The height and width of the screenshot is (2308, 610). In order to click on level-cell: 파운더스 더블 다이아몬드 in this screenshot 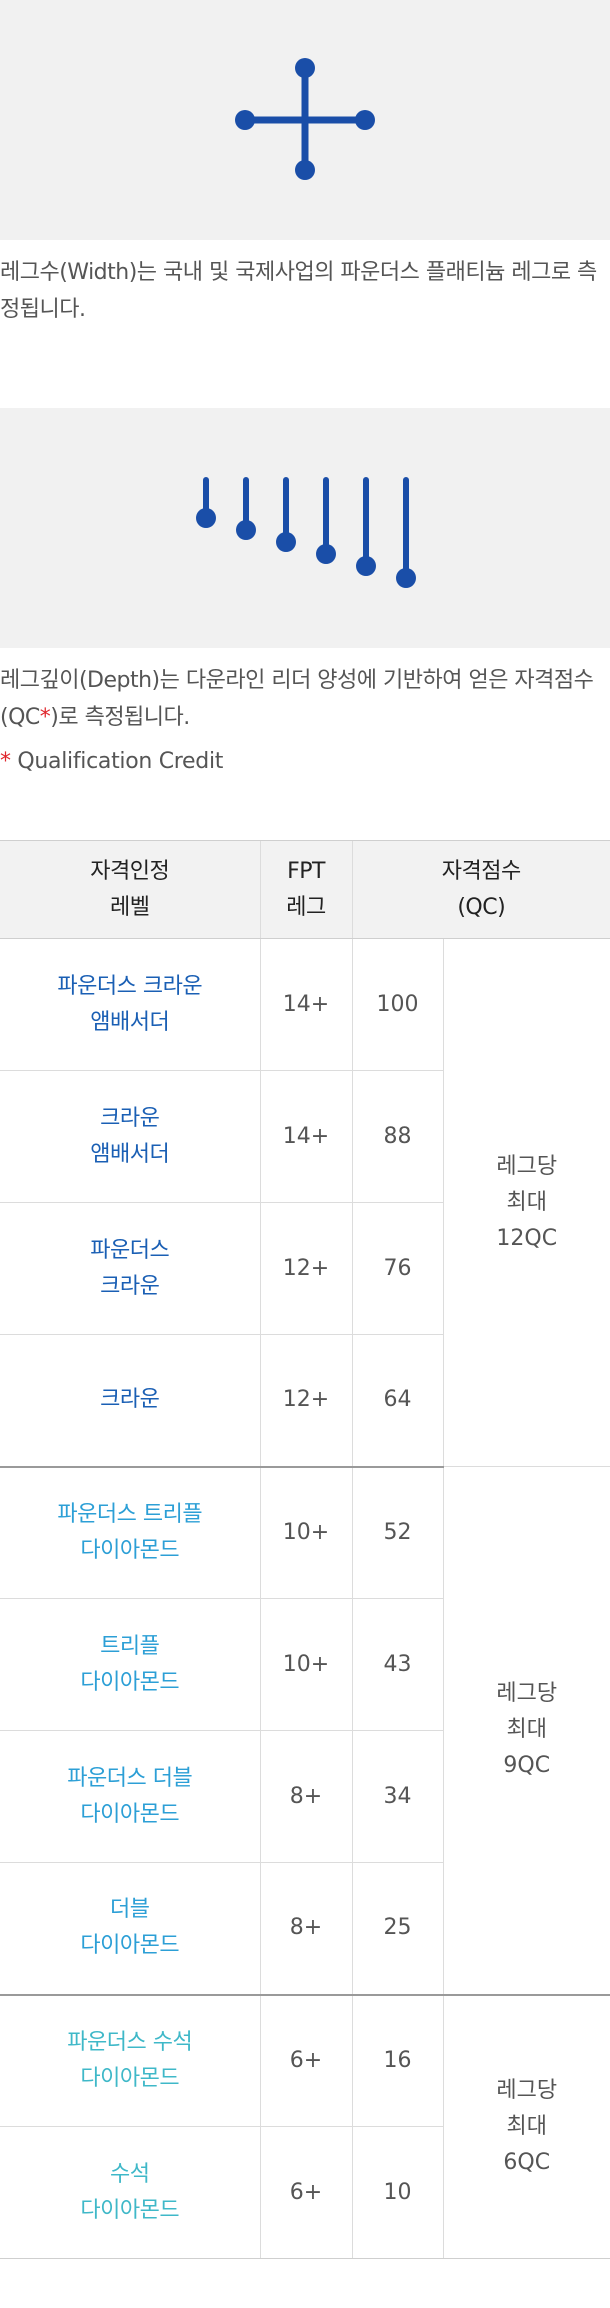, I will do `click(130, 1796)`.